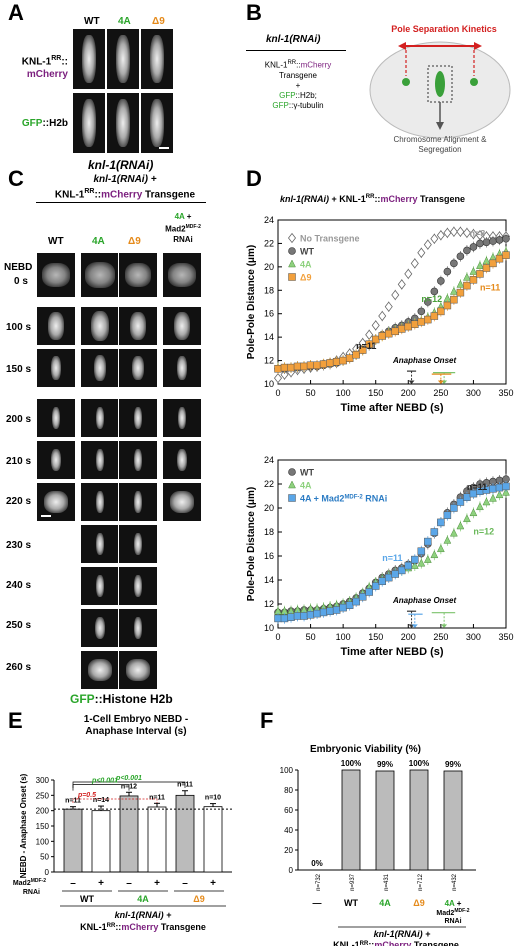  Describe the element at coordinates (343, 499) in the screenshot. I see `legend-label: 4A + Mad2MDF-2 RNAi` at that location.